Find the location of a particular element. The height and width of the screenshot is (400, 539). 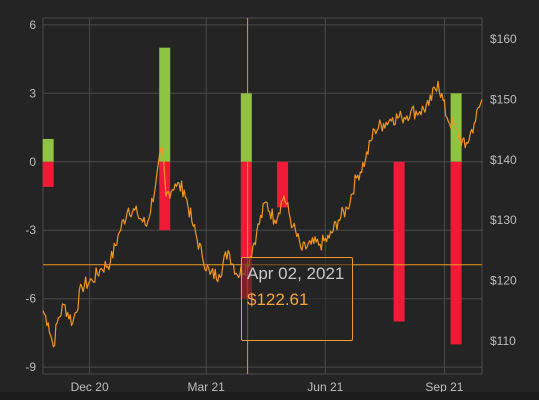

left-tick-label: 3 is located at coordinates (32, 93).